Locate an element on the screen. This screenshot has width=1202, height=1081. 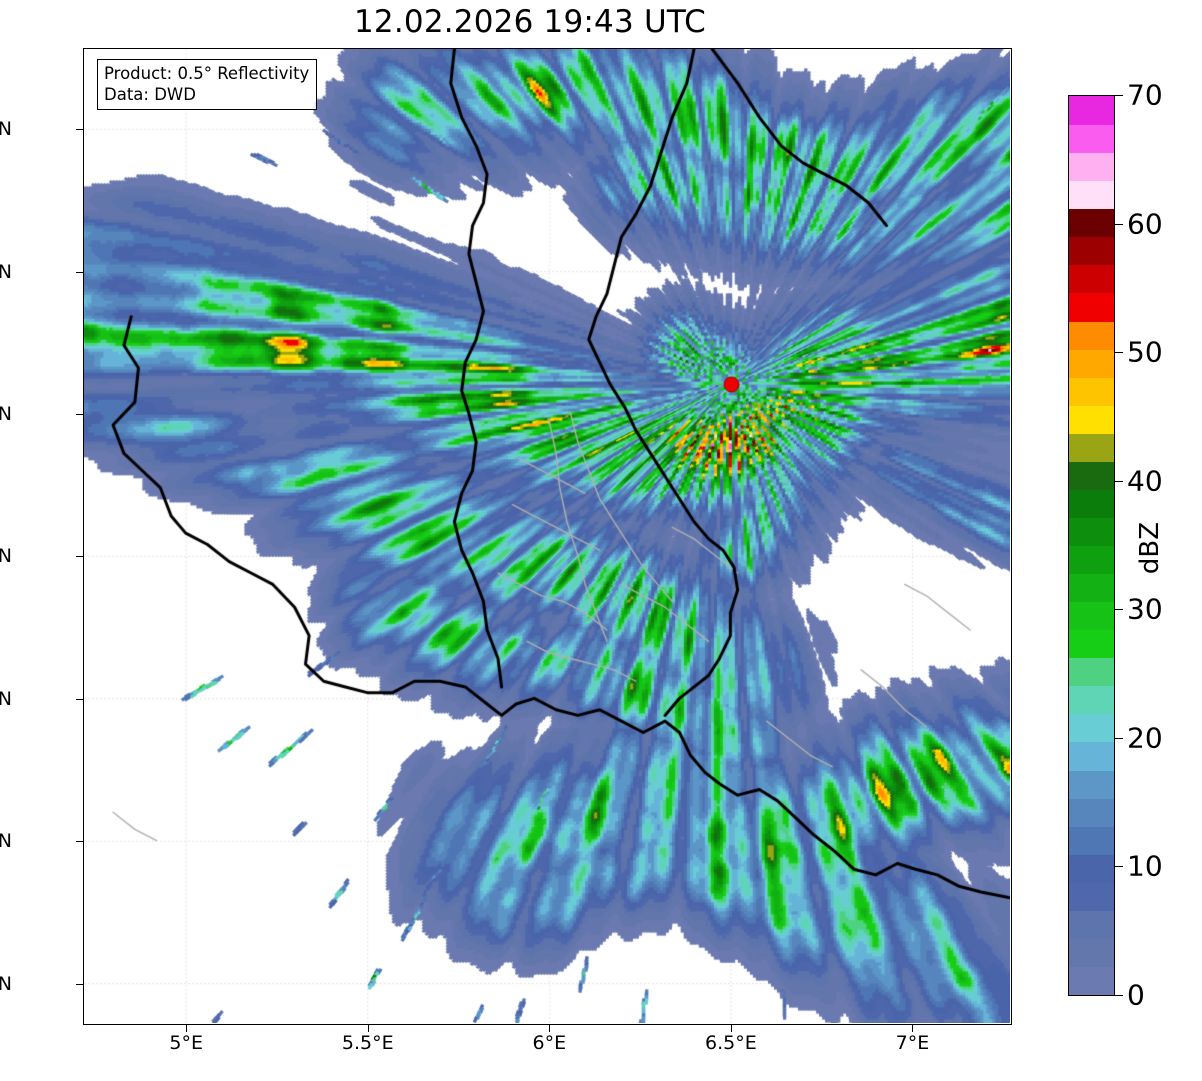
y-axis-tick-label: 50°N is located at coordinates (6, 414).